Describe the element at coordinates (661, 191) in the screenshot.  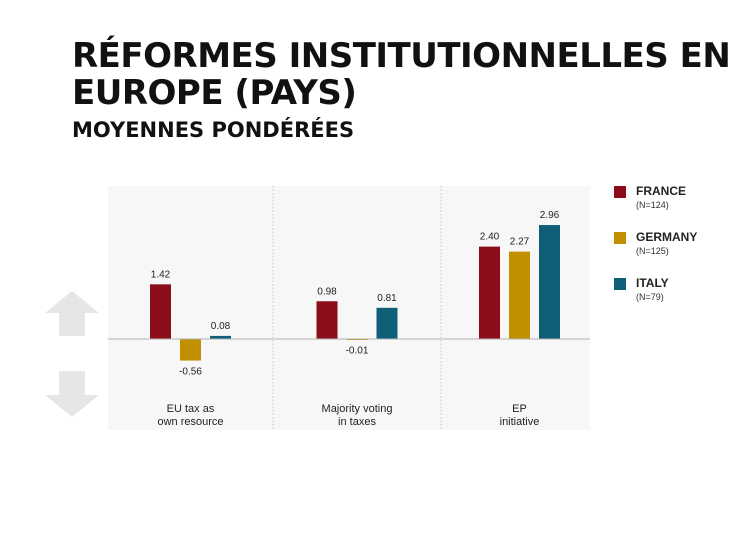
I see `legend-label-france: FRANCE` at that location.